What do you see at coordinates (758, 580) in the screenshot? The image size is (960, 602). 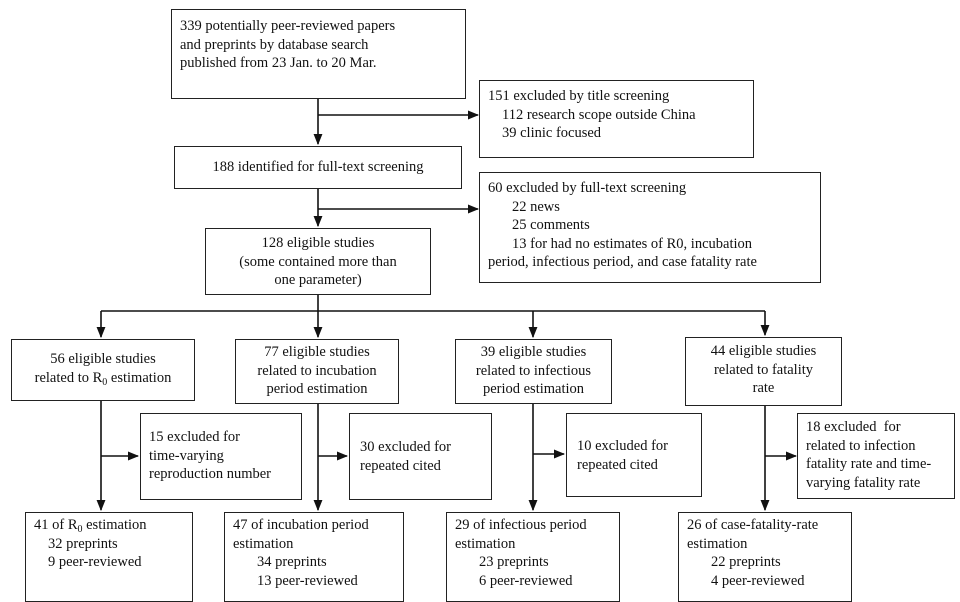 I see `fatality-final-peer-reviewed: 4 peer-reviewed` at bounding box center [758, 580].